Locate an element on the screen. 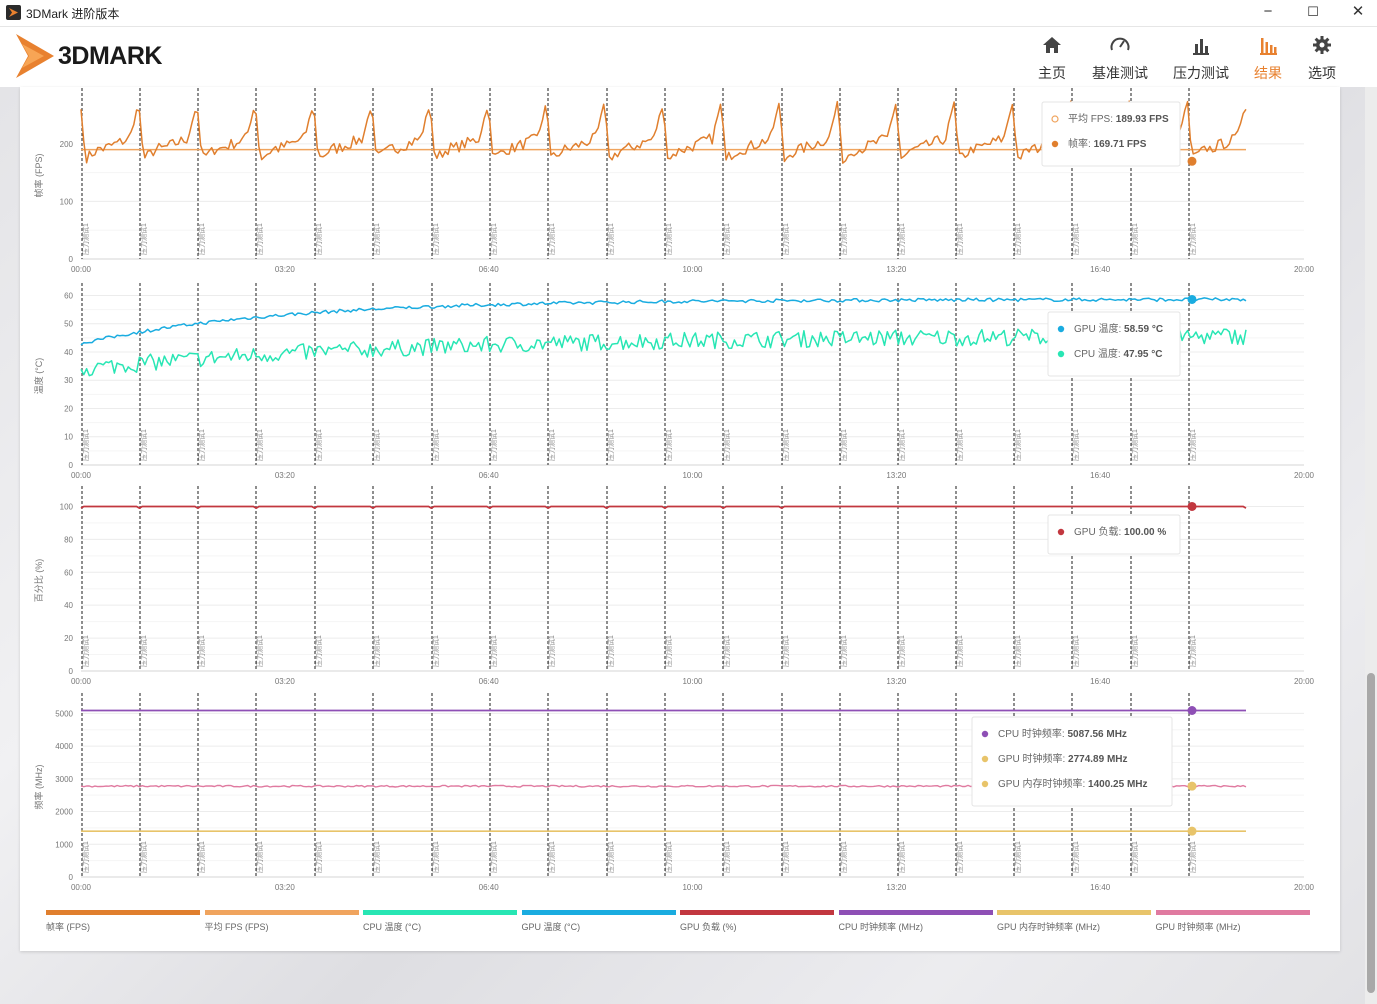  logo-text: 3DMARK is located at coordinates (110, 56).